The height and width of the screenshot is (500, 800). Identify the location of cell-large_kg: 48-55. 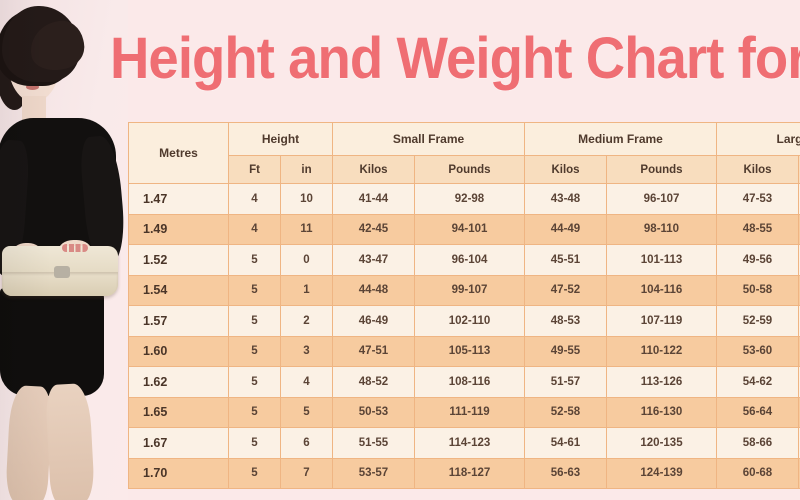
(757, 229).